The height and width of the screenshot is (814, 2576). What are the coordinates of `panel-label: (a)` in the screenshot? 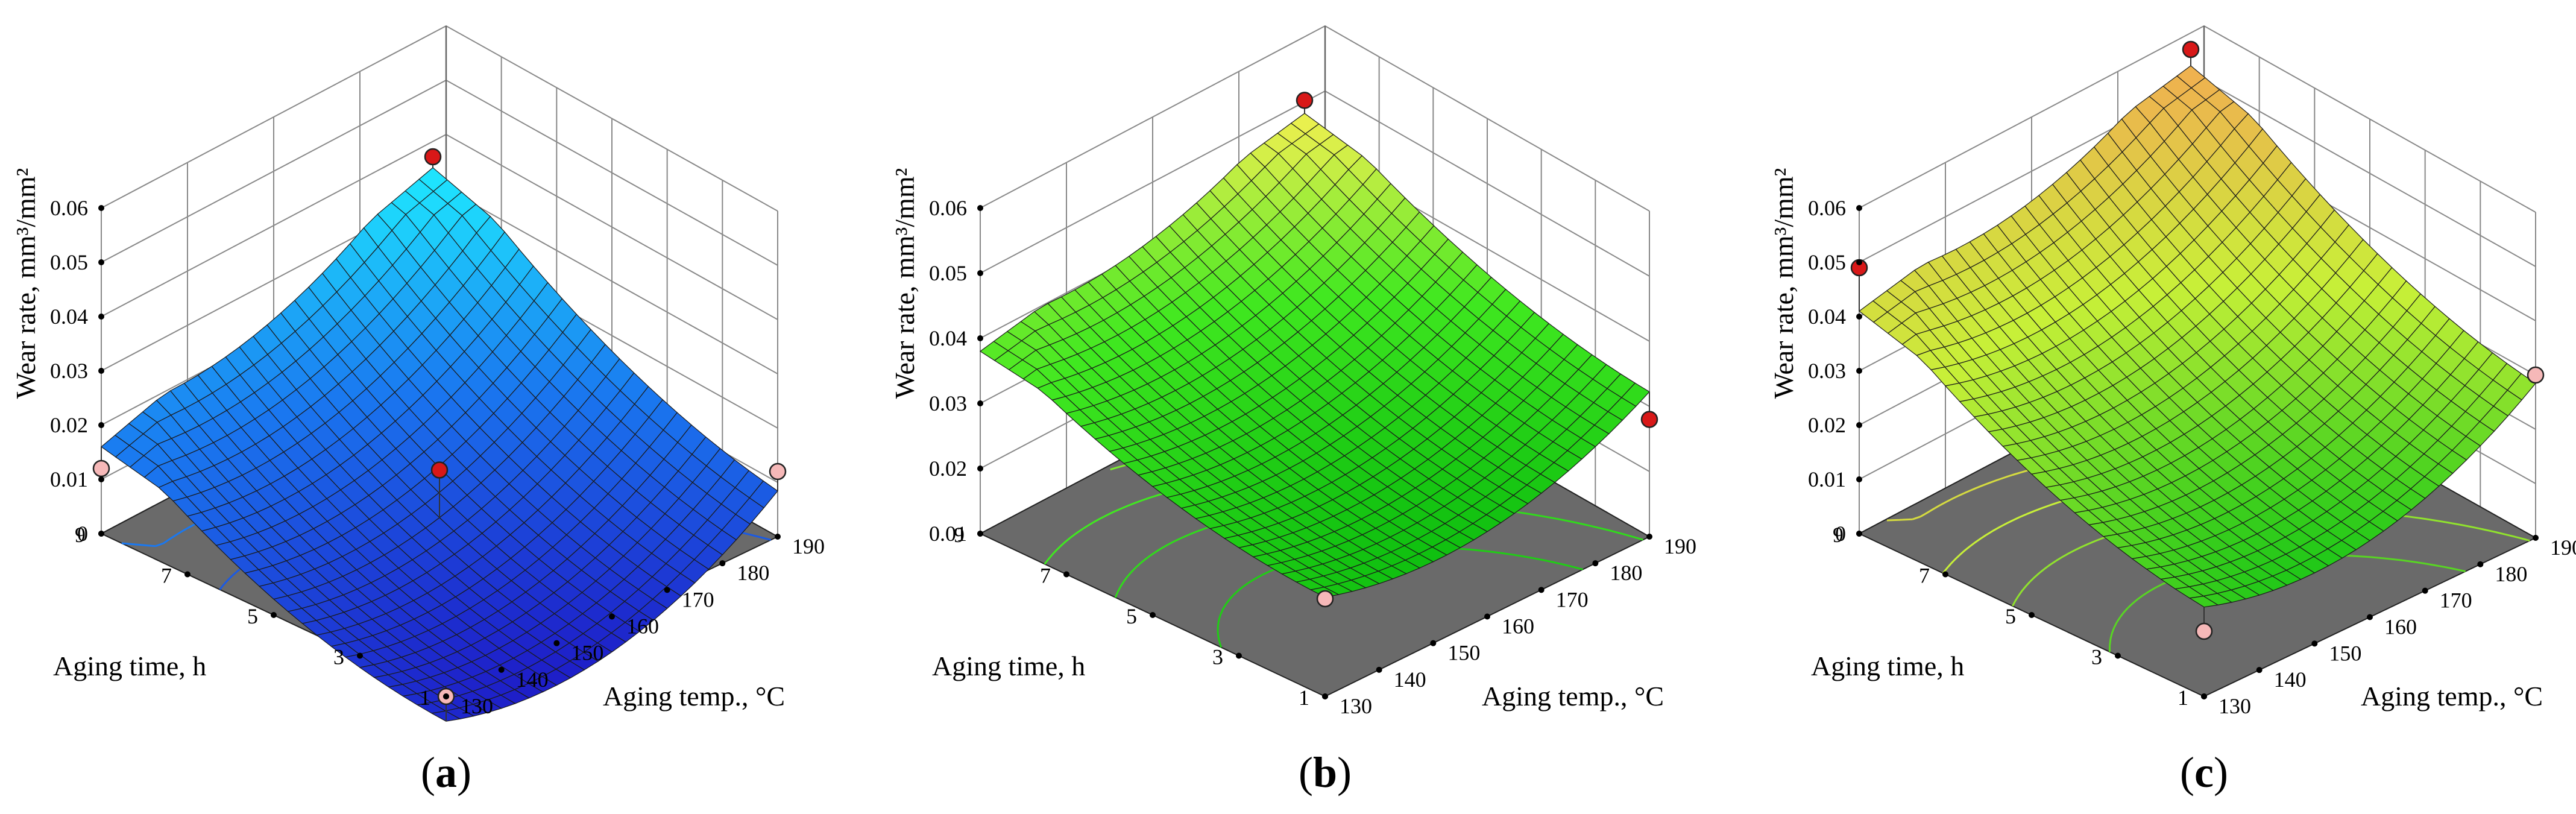 It's located at (446, 772).